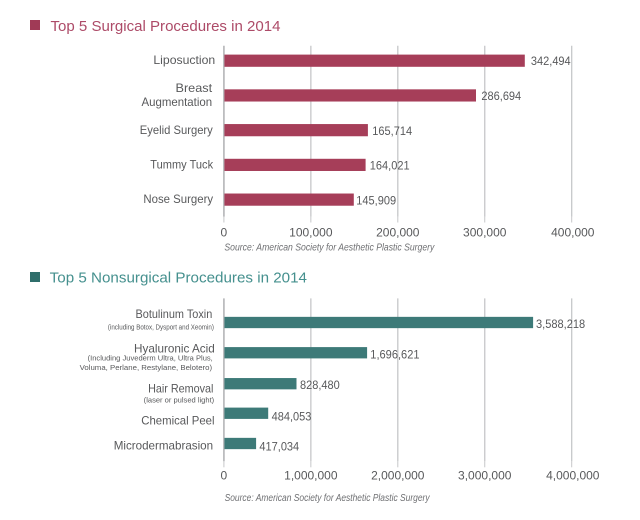 The height and width of the screenshot is (520, 640). Describe the element at coordinates (177, 420) in the screenshot. I see `svg-text: Chemical Peel` at that location.